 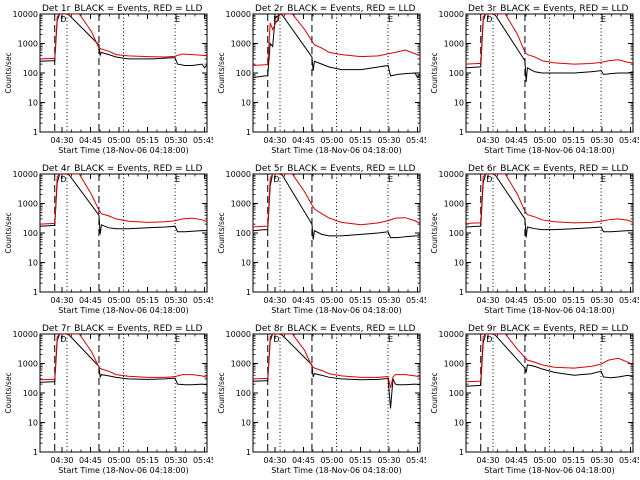 I want to click on panel-title-detector: Det 1r, so click(x=56, y=9).